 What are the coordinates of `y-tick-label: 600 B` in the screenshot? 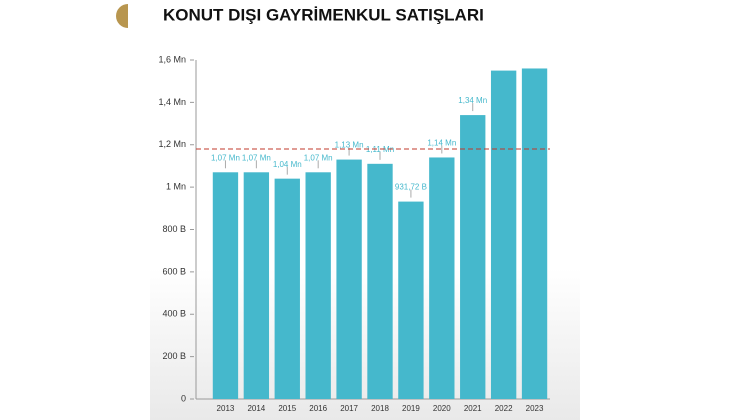 It's located at (174, 271).